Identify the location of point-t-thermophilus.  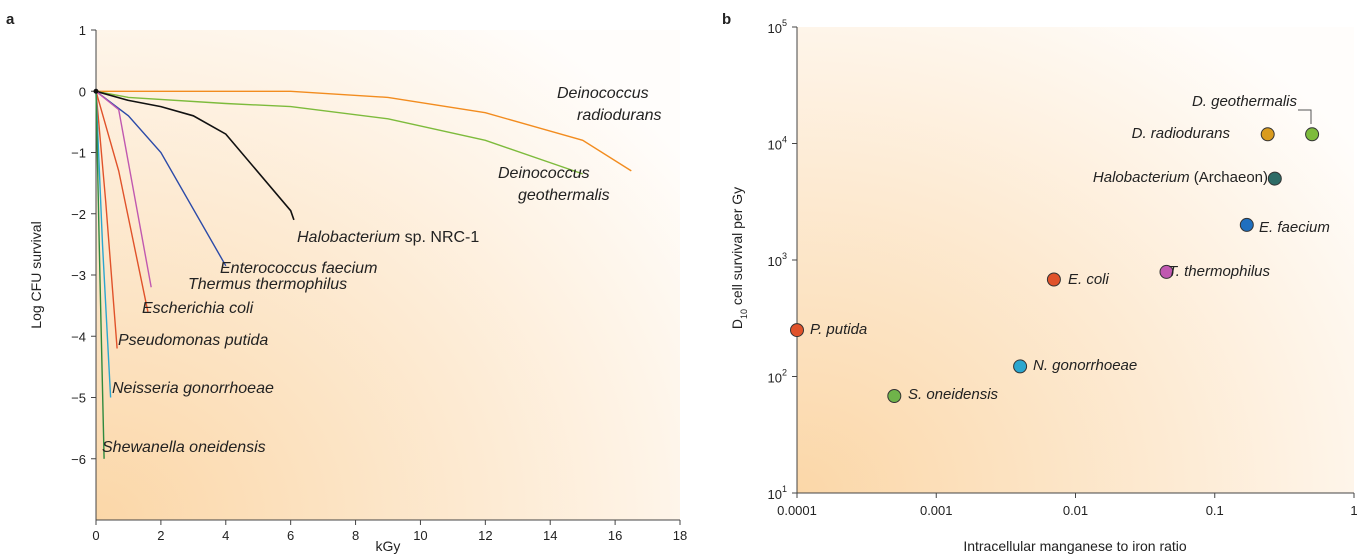
(1166, 271).